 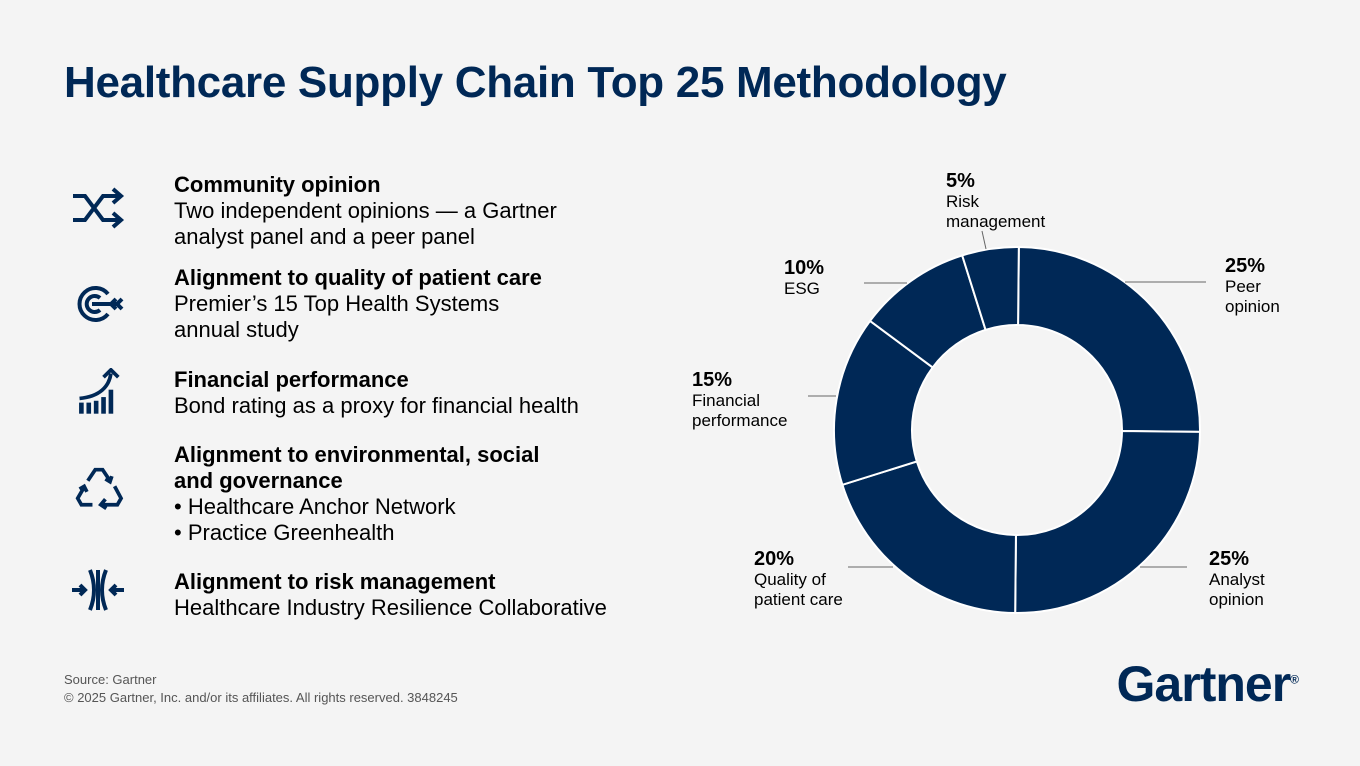 What do you see at coordinates (984, 240) in the screenshot?
I see `leader-line-risk` at bounding box center [984, 240].